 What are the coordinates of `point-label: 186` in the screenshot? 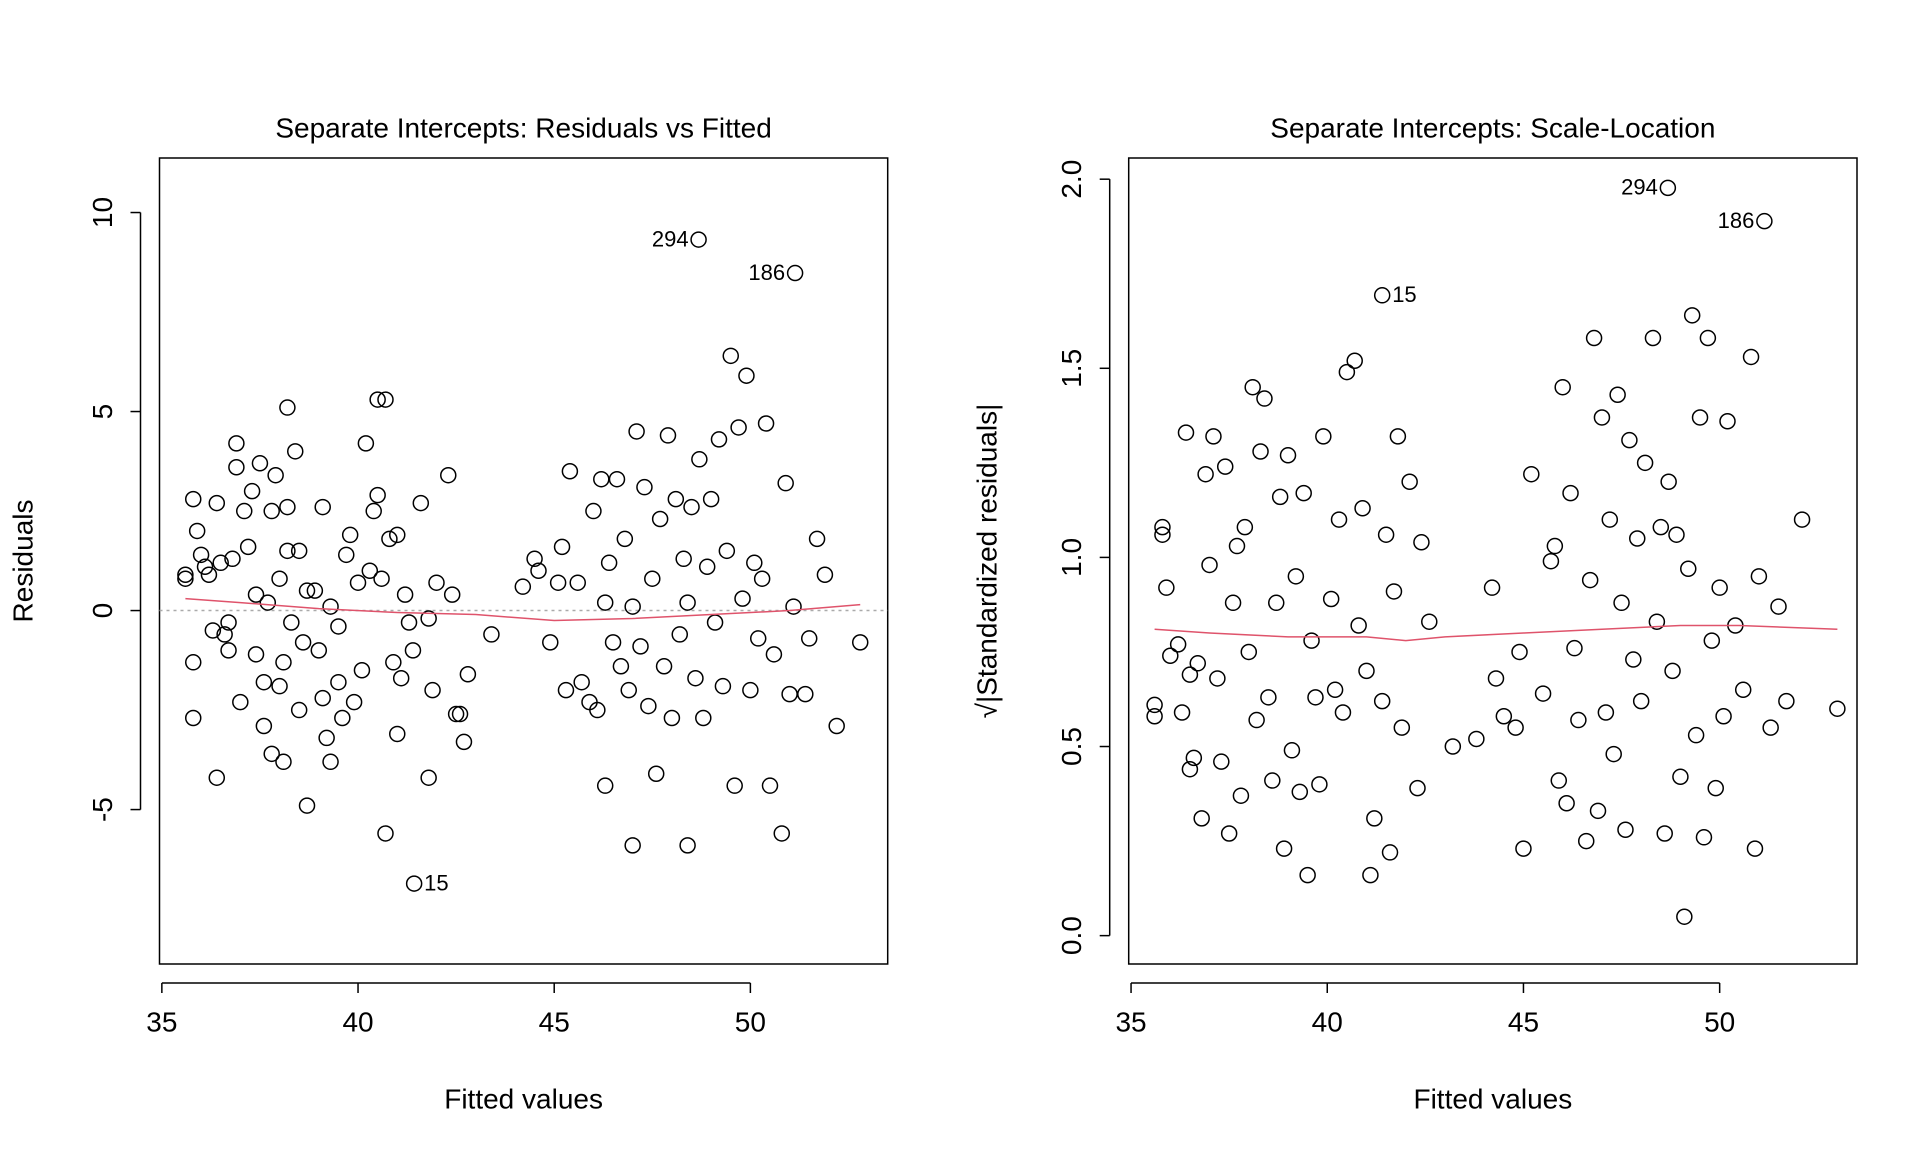 It's located at (1736, 220).